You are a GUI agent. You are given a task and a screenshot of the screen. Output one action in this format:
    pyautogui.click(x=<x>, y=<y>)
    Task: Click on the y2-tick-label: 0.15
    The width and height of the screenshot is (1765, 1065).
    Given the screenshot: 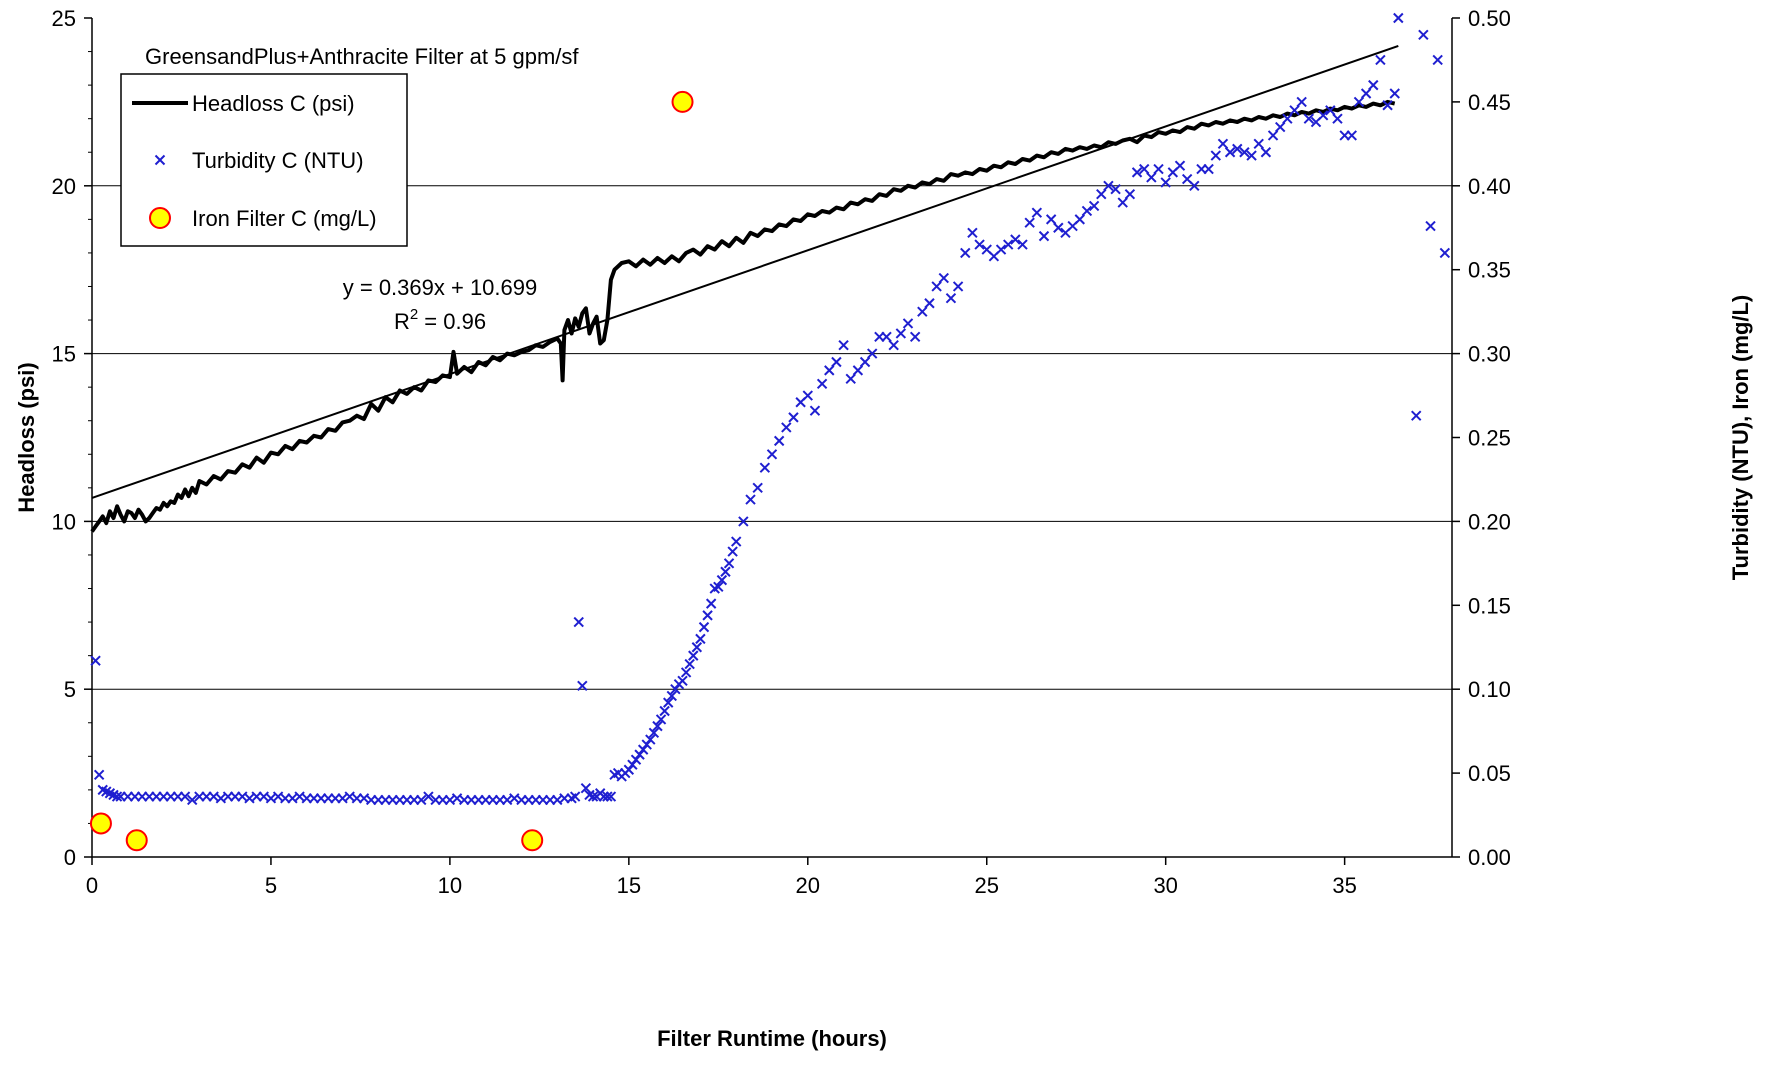 What is the action you would take?
    pyautogui.click(x=1489, y=605)
    